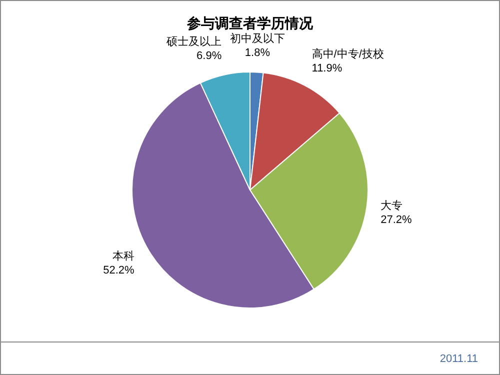 The width and height of the screenshot is (500, 375). Describe the element at coordinates (250, 23) in the screenshot. I see `chart-title: 参与调查者学历情况` at that location.